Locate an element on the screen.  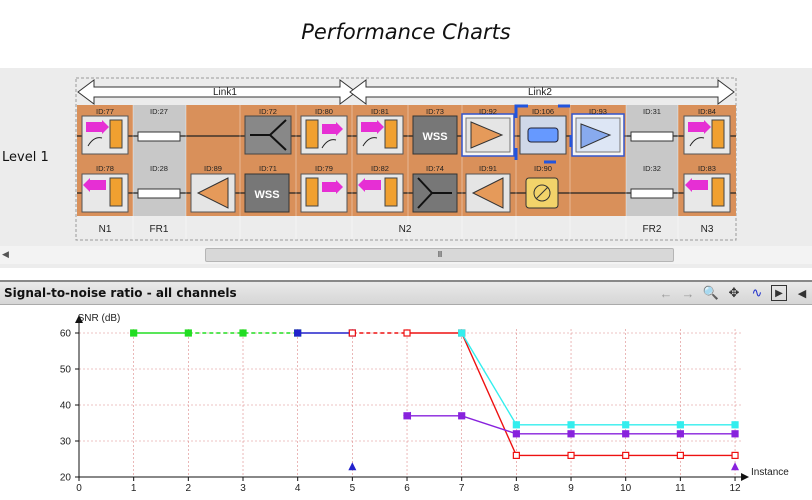
horizontal-scrollbar: ◀ III is located at coordinates (406, 255).